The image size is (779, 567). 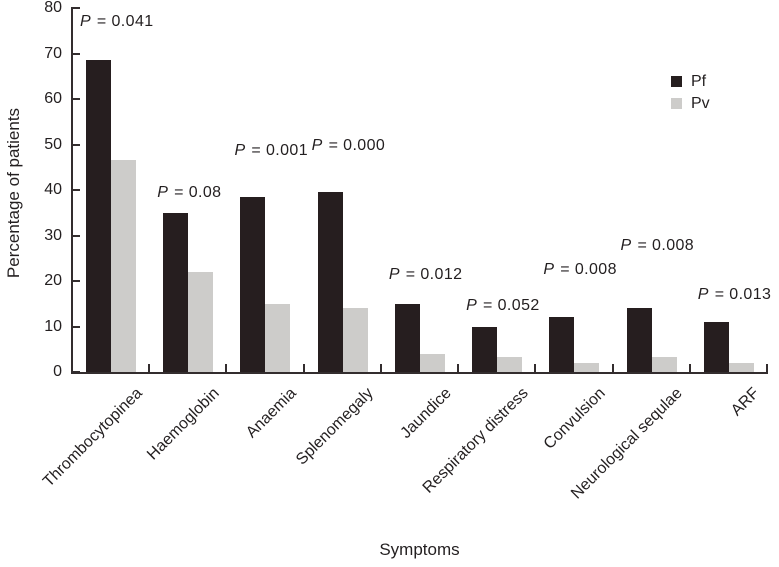 What do you see at coordinates (700, 103) in the screenshot?
I see `legend-label-pv: Pv` at bounding box center [700, 103].